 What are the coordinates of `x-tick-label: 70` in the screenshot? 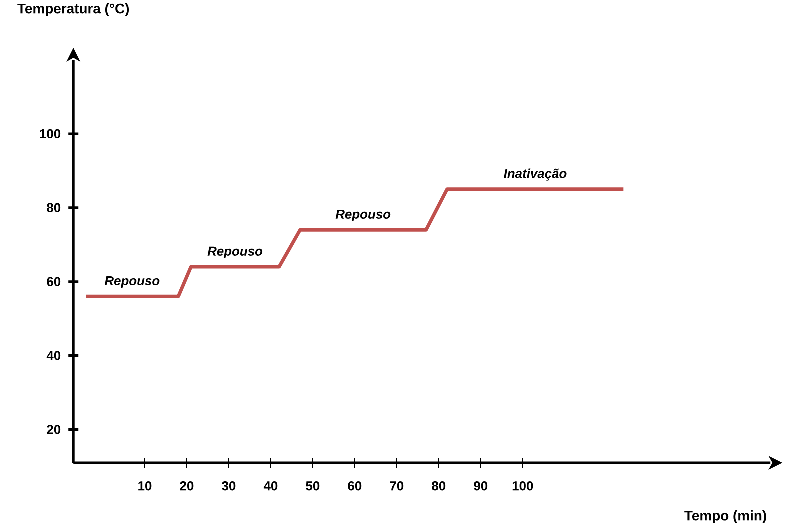 It's located at (397, 486).